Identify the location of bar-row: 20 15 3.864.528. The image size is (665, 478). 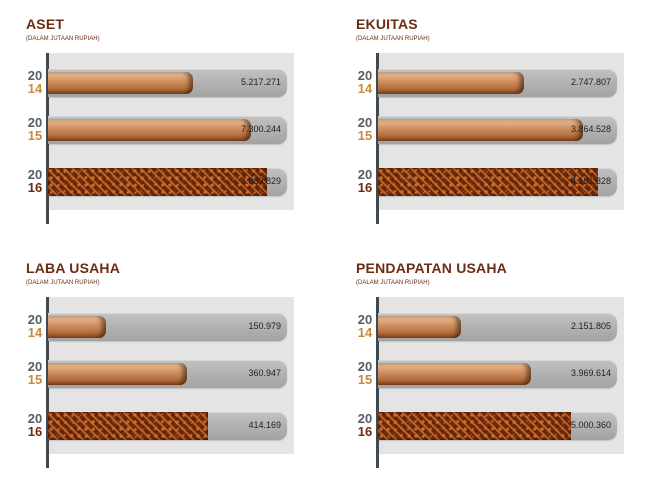
(491, 131).